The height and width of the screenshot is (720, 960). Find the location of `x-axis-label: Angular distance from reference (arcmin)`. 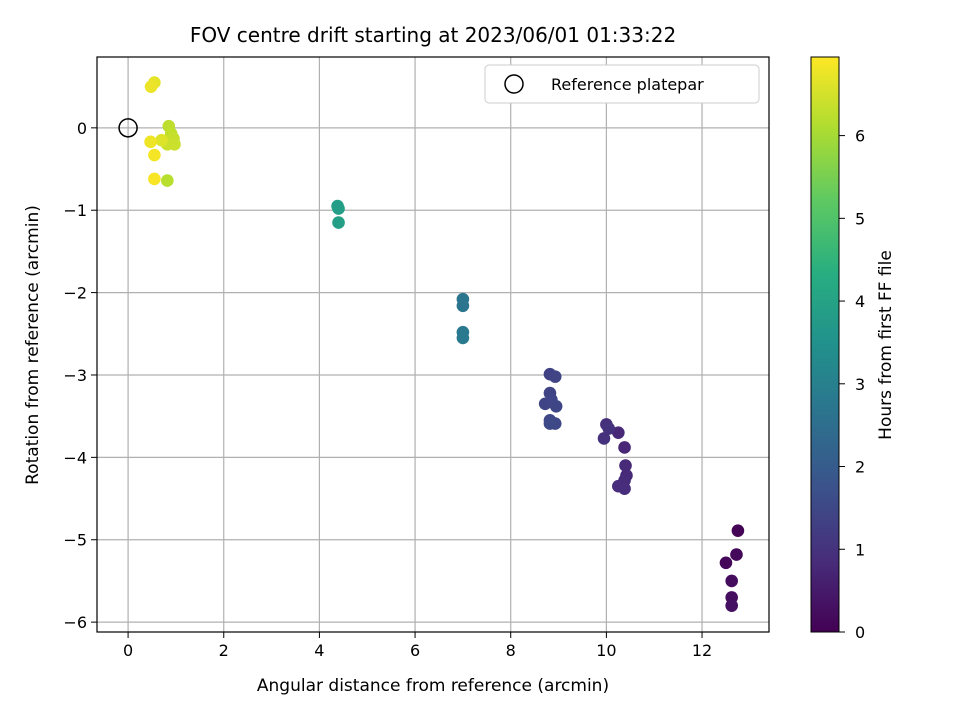

x-axis-label: Angular distance from reference (arcmin) is located at coordinates (433, 686).